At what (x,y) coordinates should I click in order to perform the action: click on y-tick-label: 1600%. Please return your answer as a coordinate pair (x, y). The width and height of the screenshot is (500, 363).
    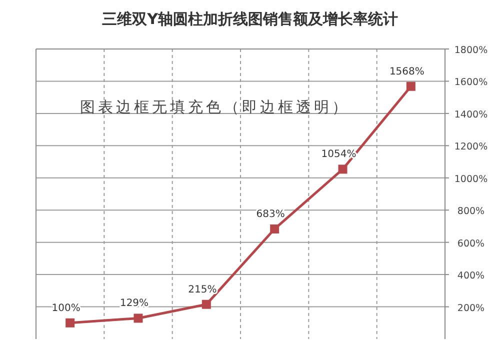
    Looking at the image, I should click on (471, 82).